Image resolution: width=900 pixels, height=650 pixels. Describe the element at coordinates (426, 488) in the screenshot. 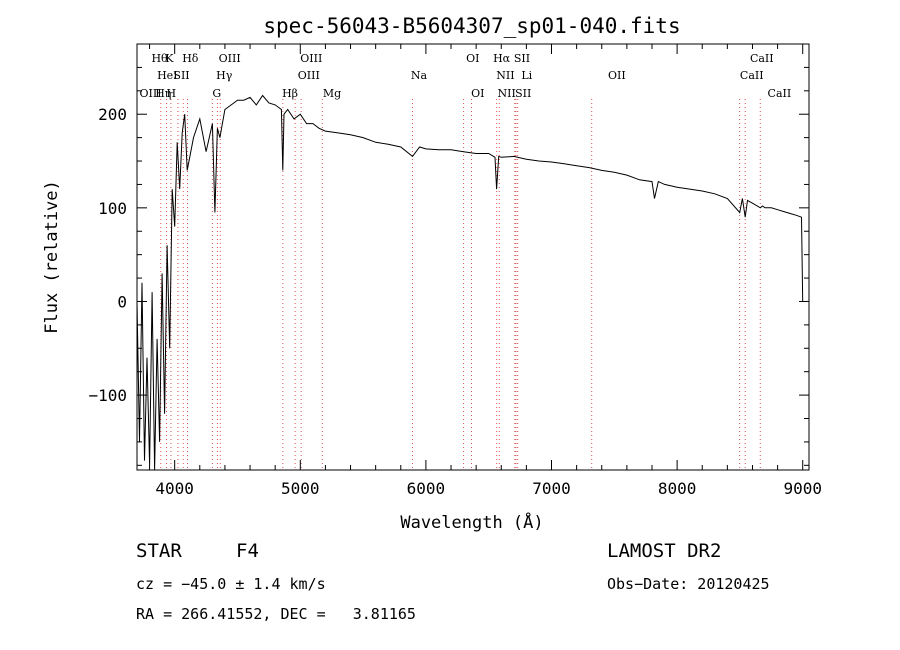

I see `x-tick-label: 6000` at that location.